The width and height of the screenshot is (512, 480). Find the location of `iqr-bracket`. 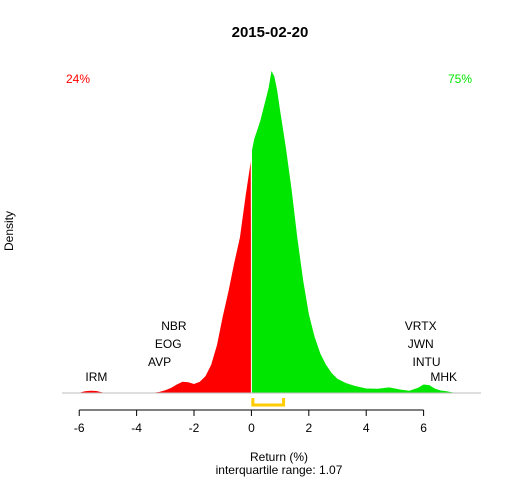

iqr-bracket is located at coordinates (268, 402).